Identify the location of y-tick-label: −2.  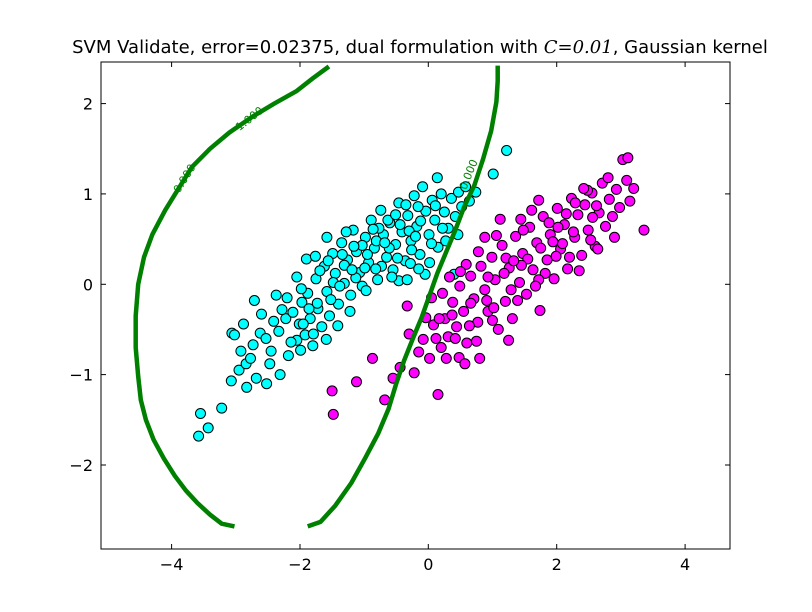
(81, 465).